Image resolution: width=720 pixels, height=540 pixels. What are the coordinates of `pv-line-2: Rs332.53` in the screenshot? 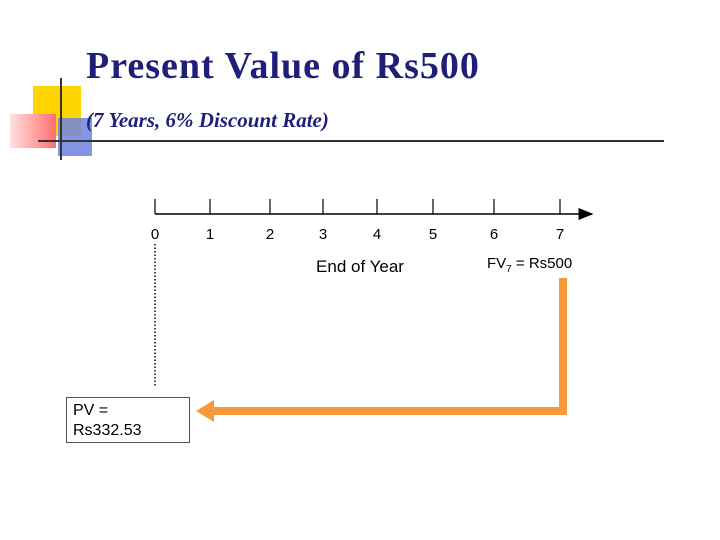 It's located at (107, 430).